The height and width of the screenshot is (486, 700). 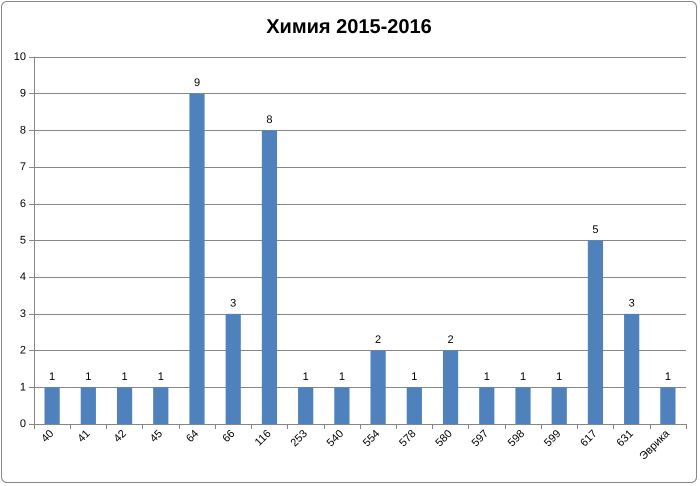 I want to click on x-tick-label: 631, so click(x=625, y=439).